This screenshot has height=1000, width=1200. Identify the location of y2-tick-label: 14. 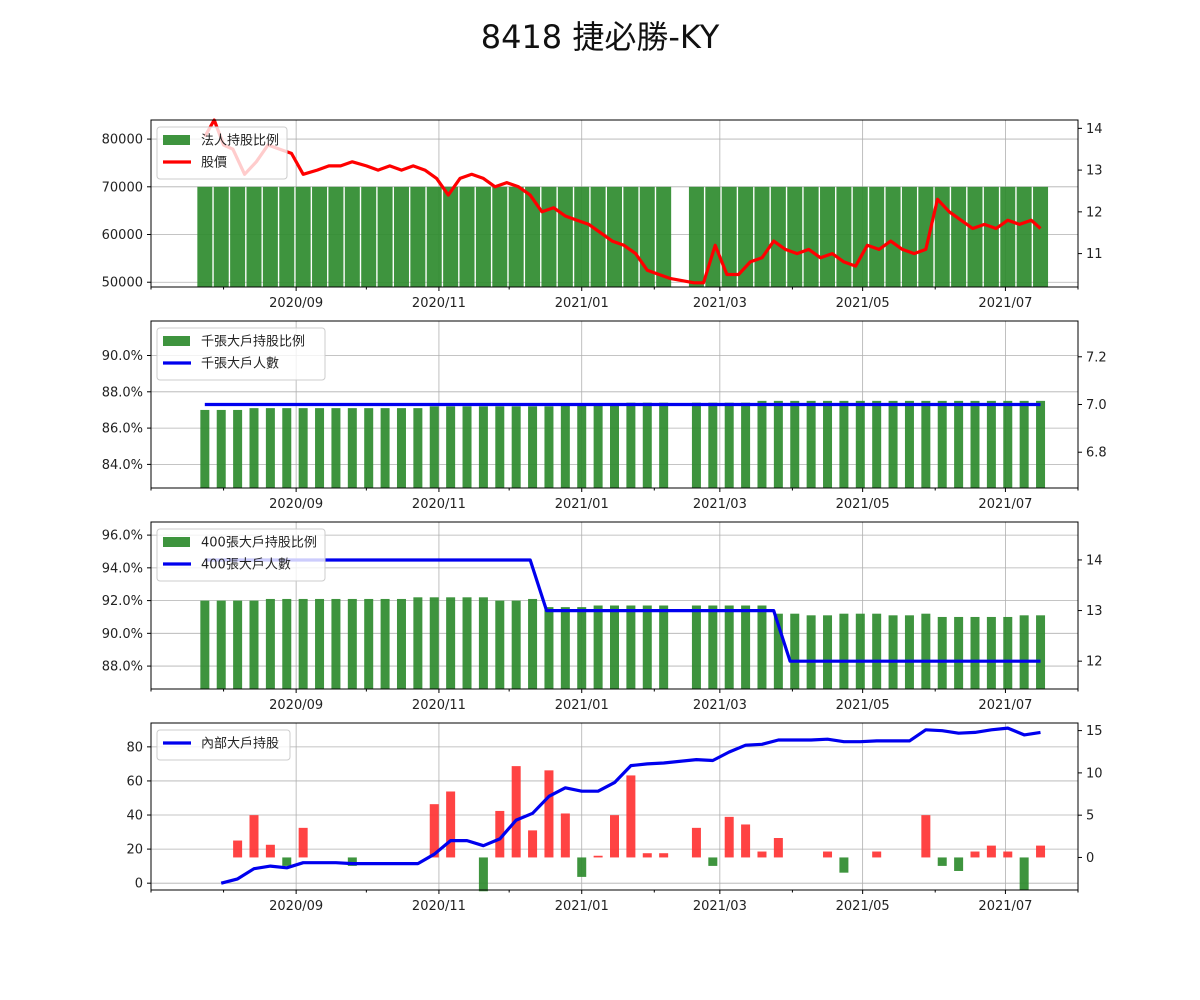
(1094, 129).